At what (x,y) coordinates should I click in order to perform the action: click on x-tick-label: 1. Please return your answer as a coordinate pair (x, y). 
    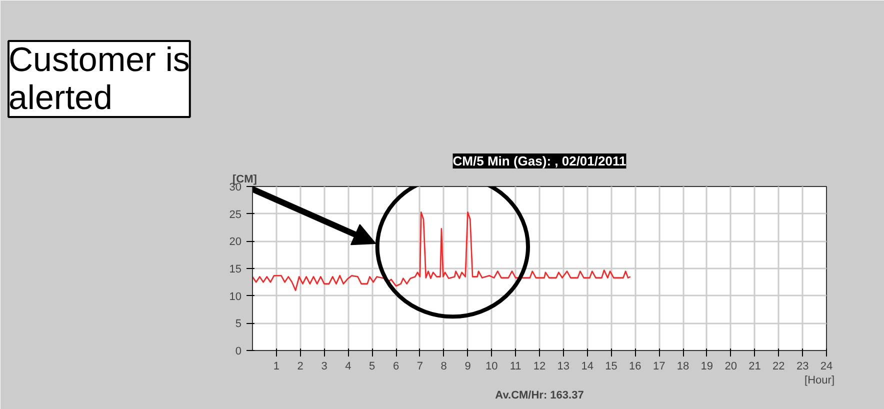
    Looking at the image, I should click on (276, 366).